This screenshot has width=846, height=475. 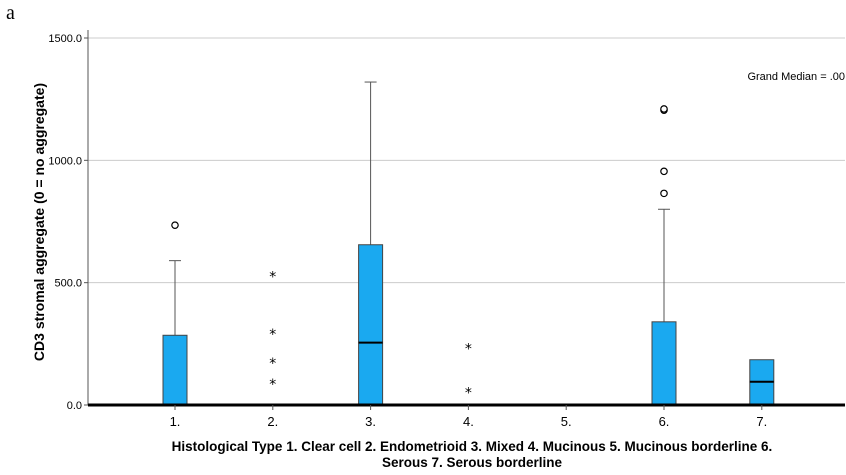 What do you see at coordinates (65, 39) in the screenshot?
I see `y-tick-label-3: 1500.0` at bounding box center [65, 39].